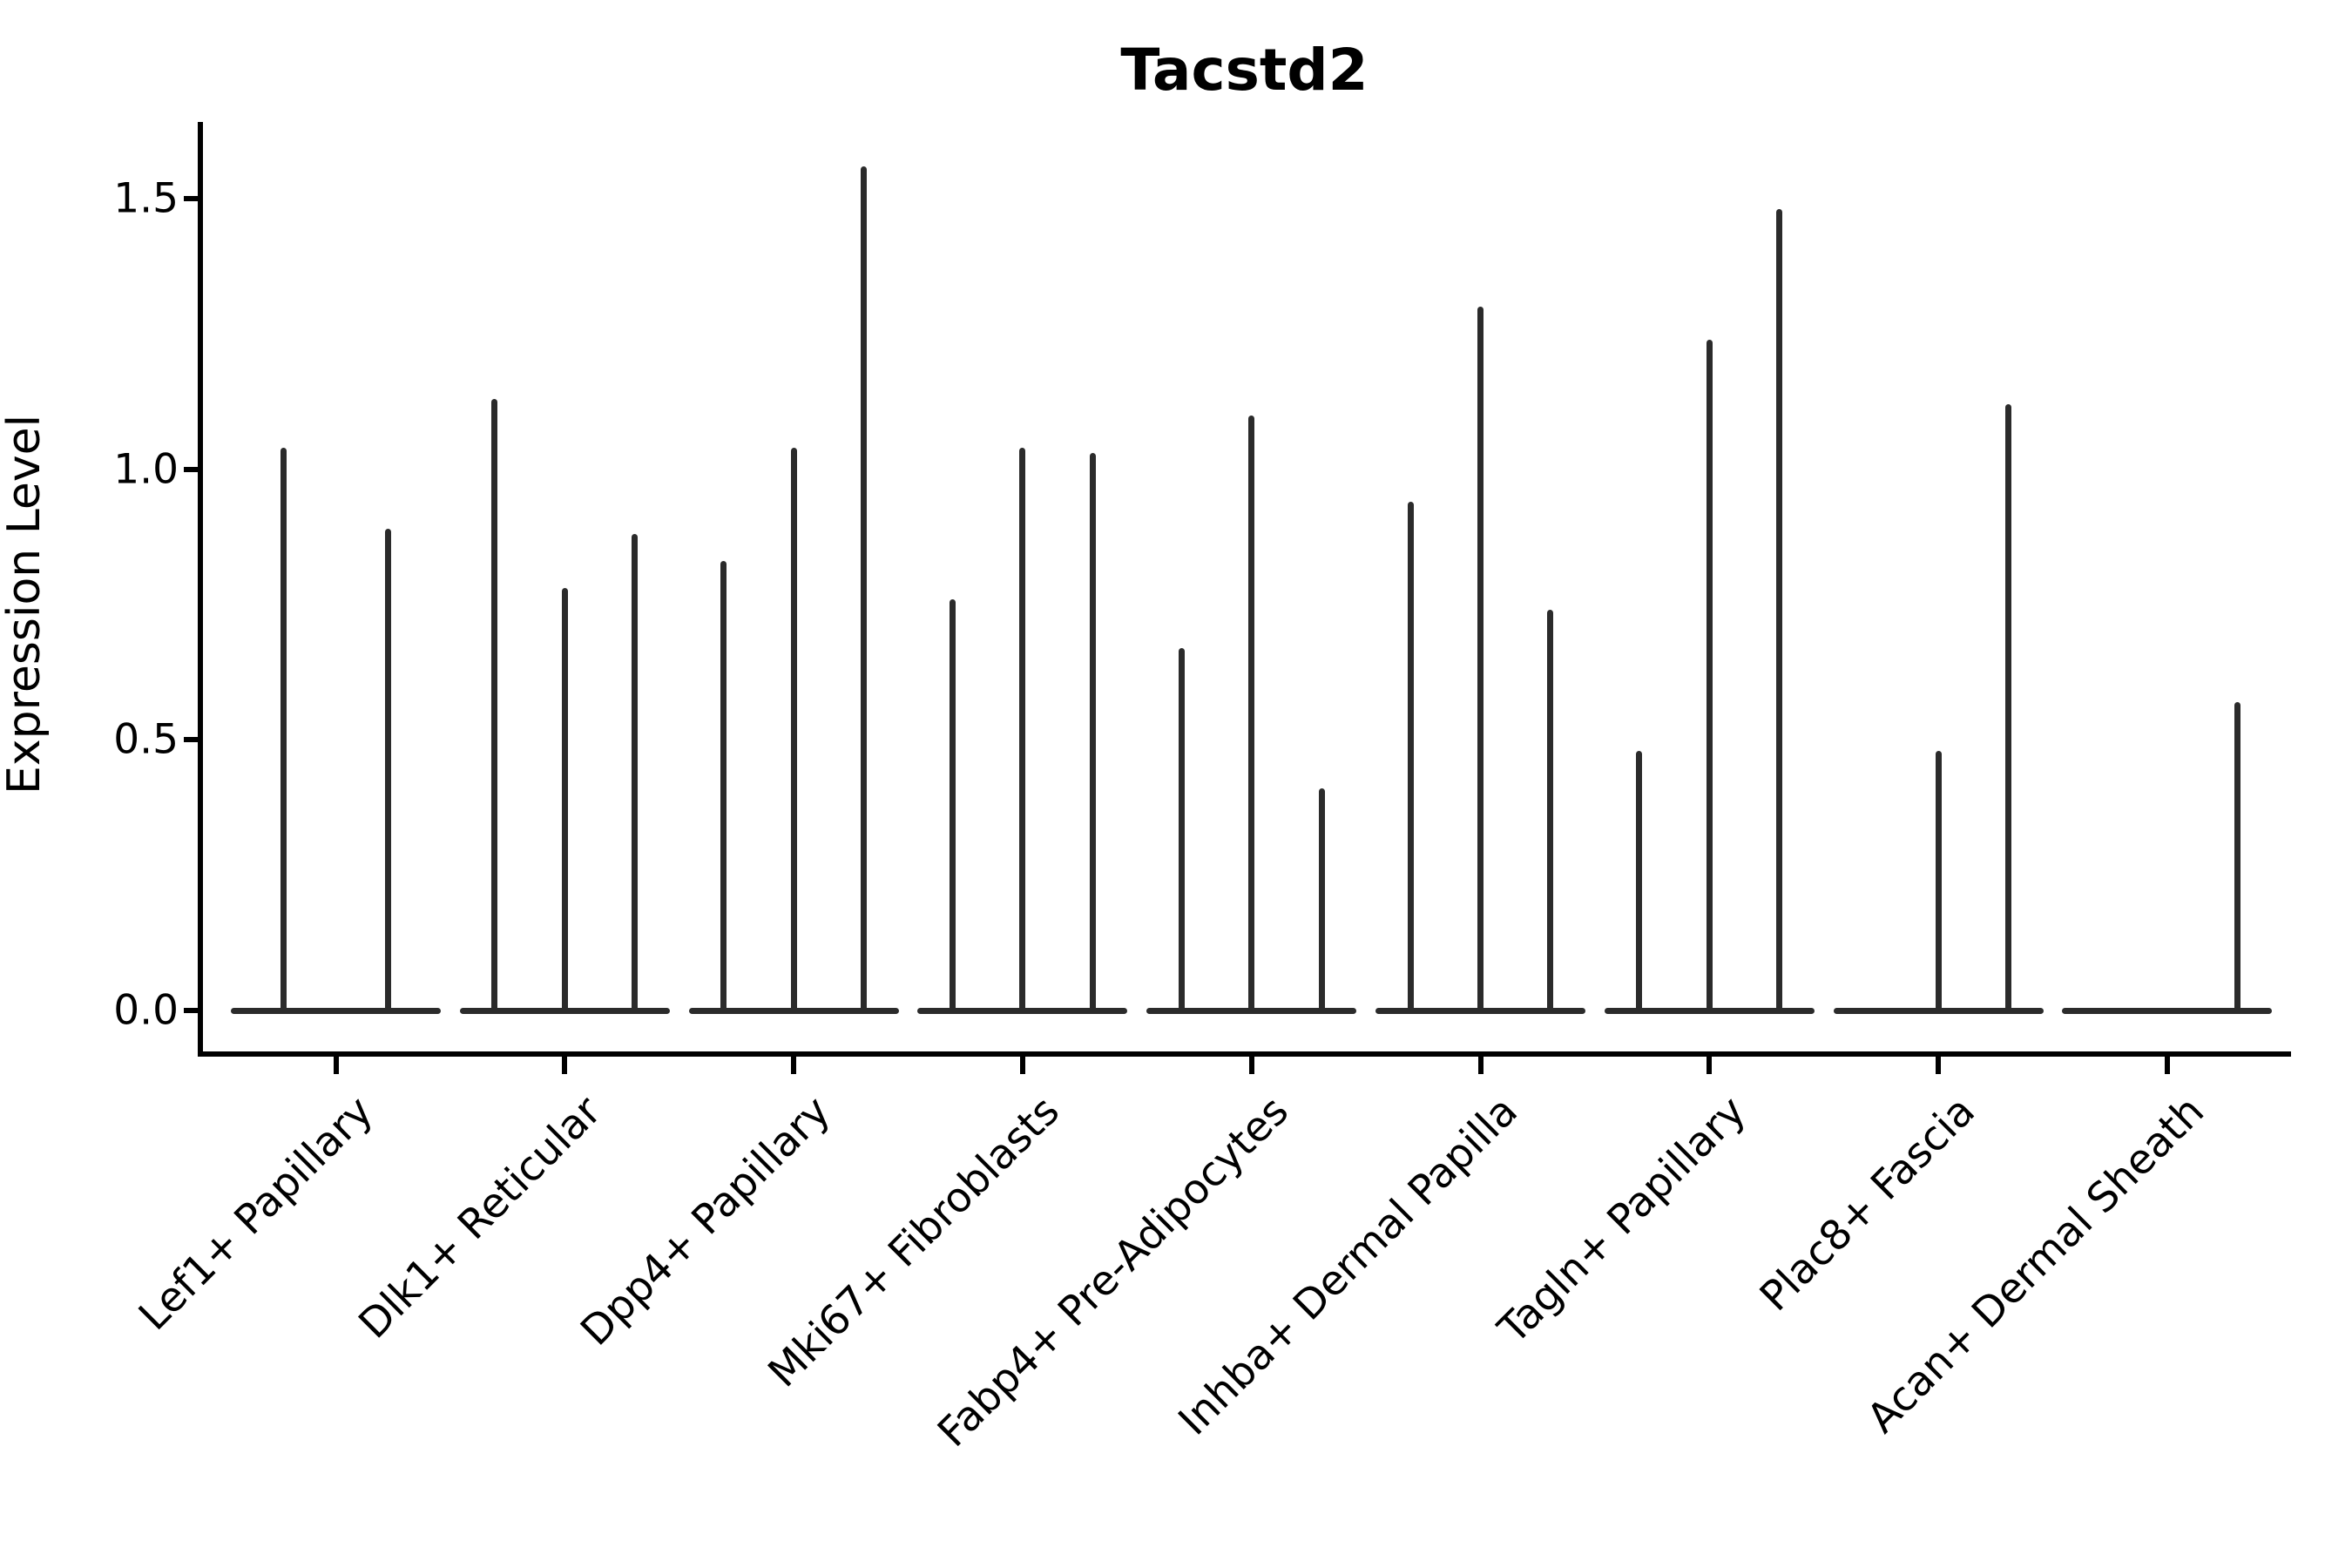 This screenshot has height=1568, width=2352. Describe the element at coordinates (25, 604) in the screenshot. I see `y-axis-label: Expression Level` at that location.